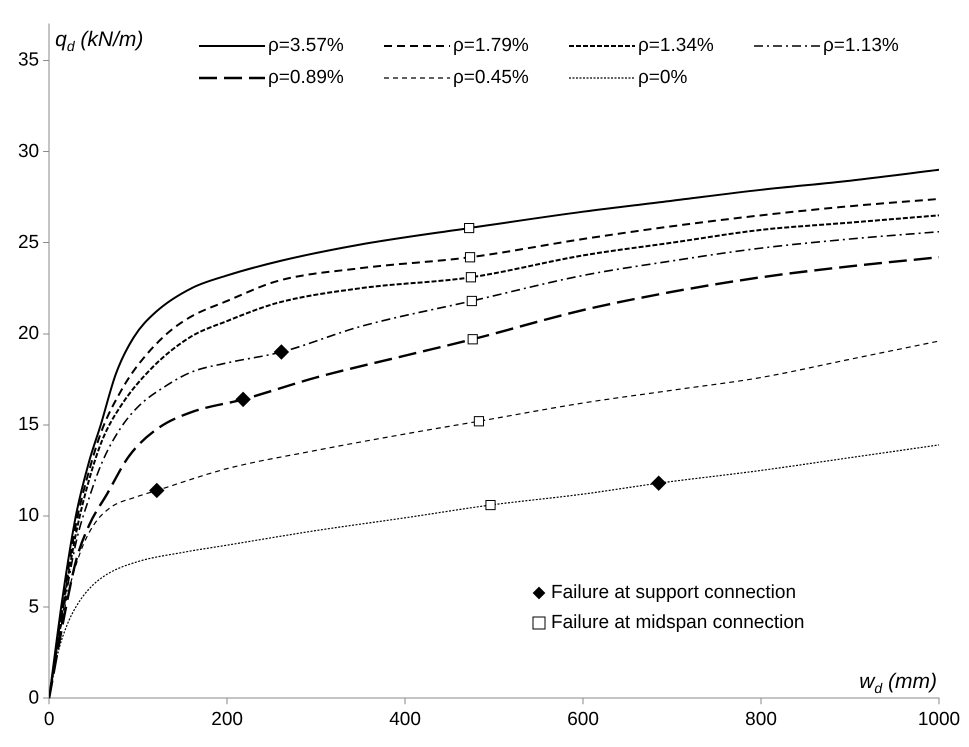 The height and width of the screenshot is (747, 969). I want to click on x-tick-label: 400, so click(405, 719).